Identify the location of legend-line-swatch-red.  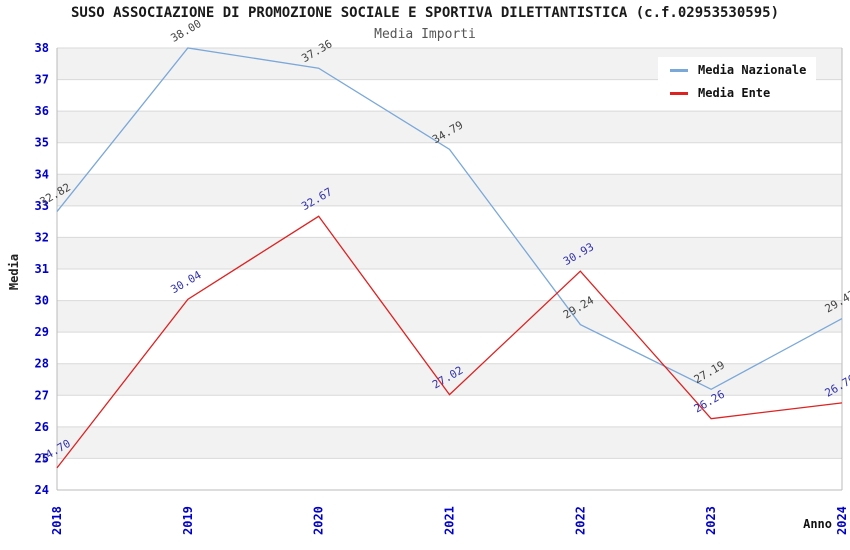
(679, 93).